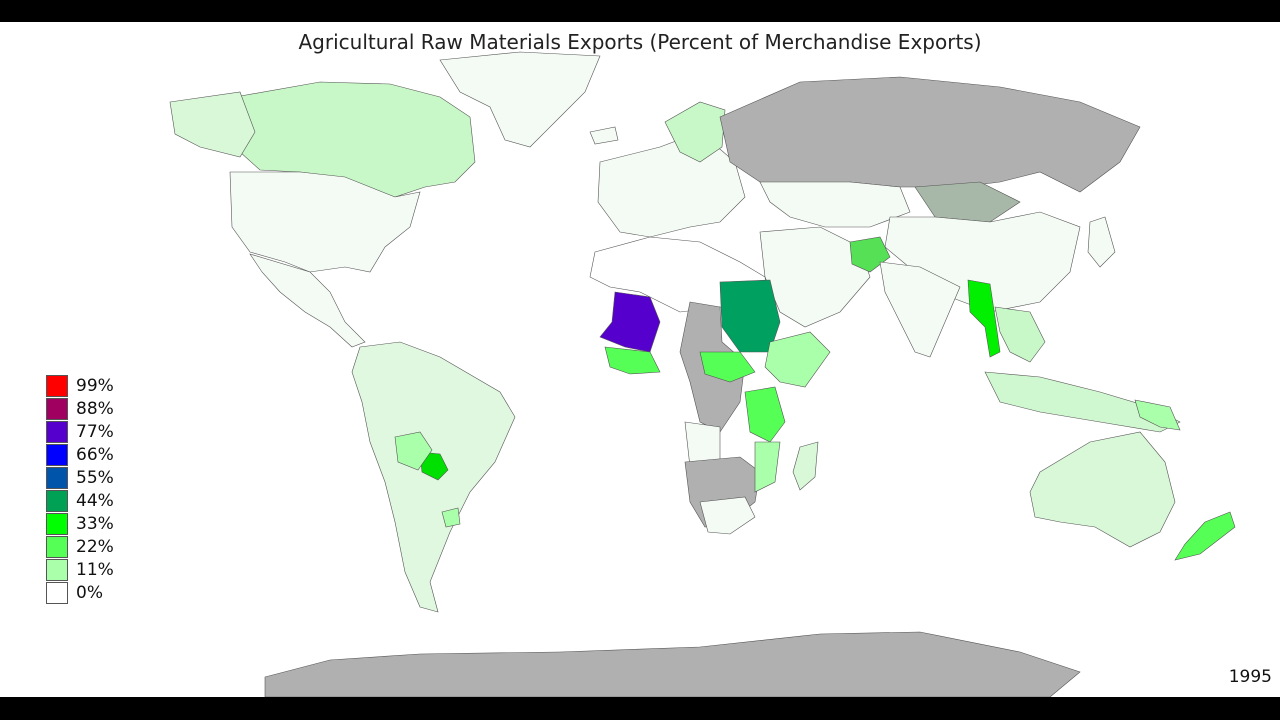  I want to click on region-scandinavia, so click(695, 132).